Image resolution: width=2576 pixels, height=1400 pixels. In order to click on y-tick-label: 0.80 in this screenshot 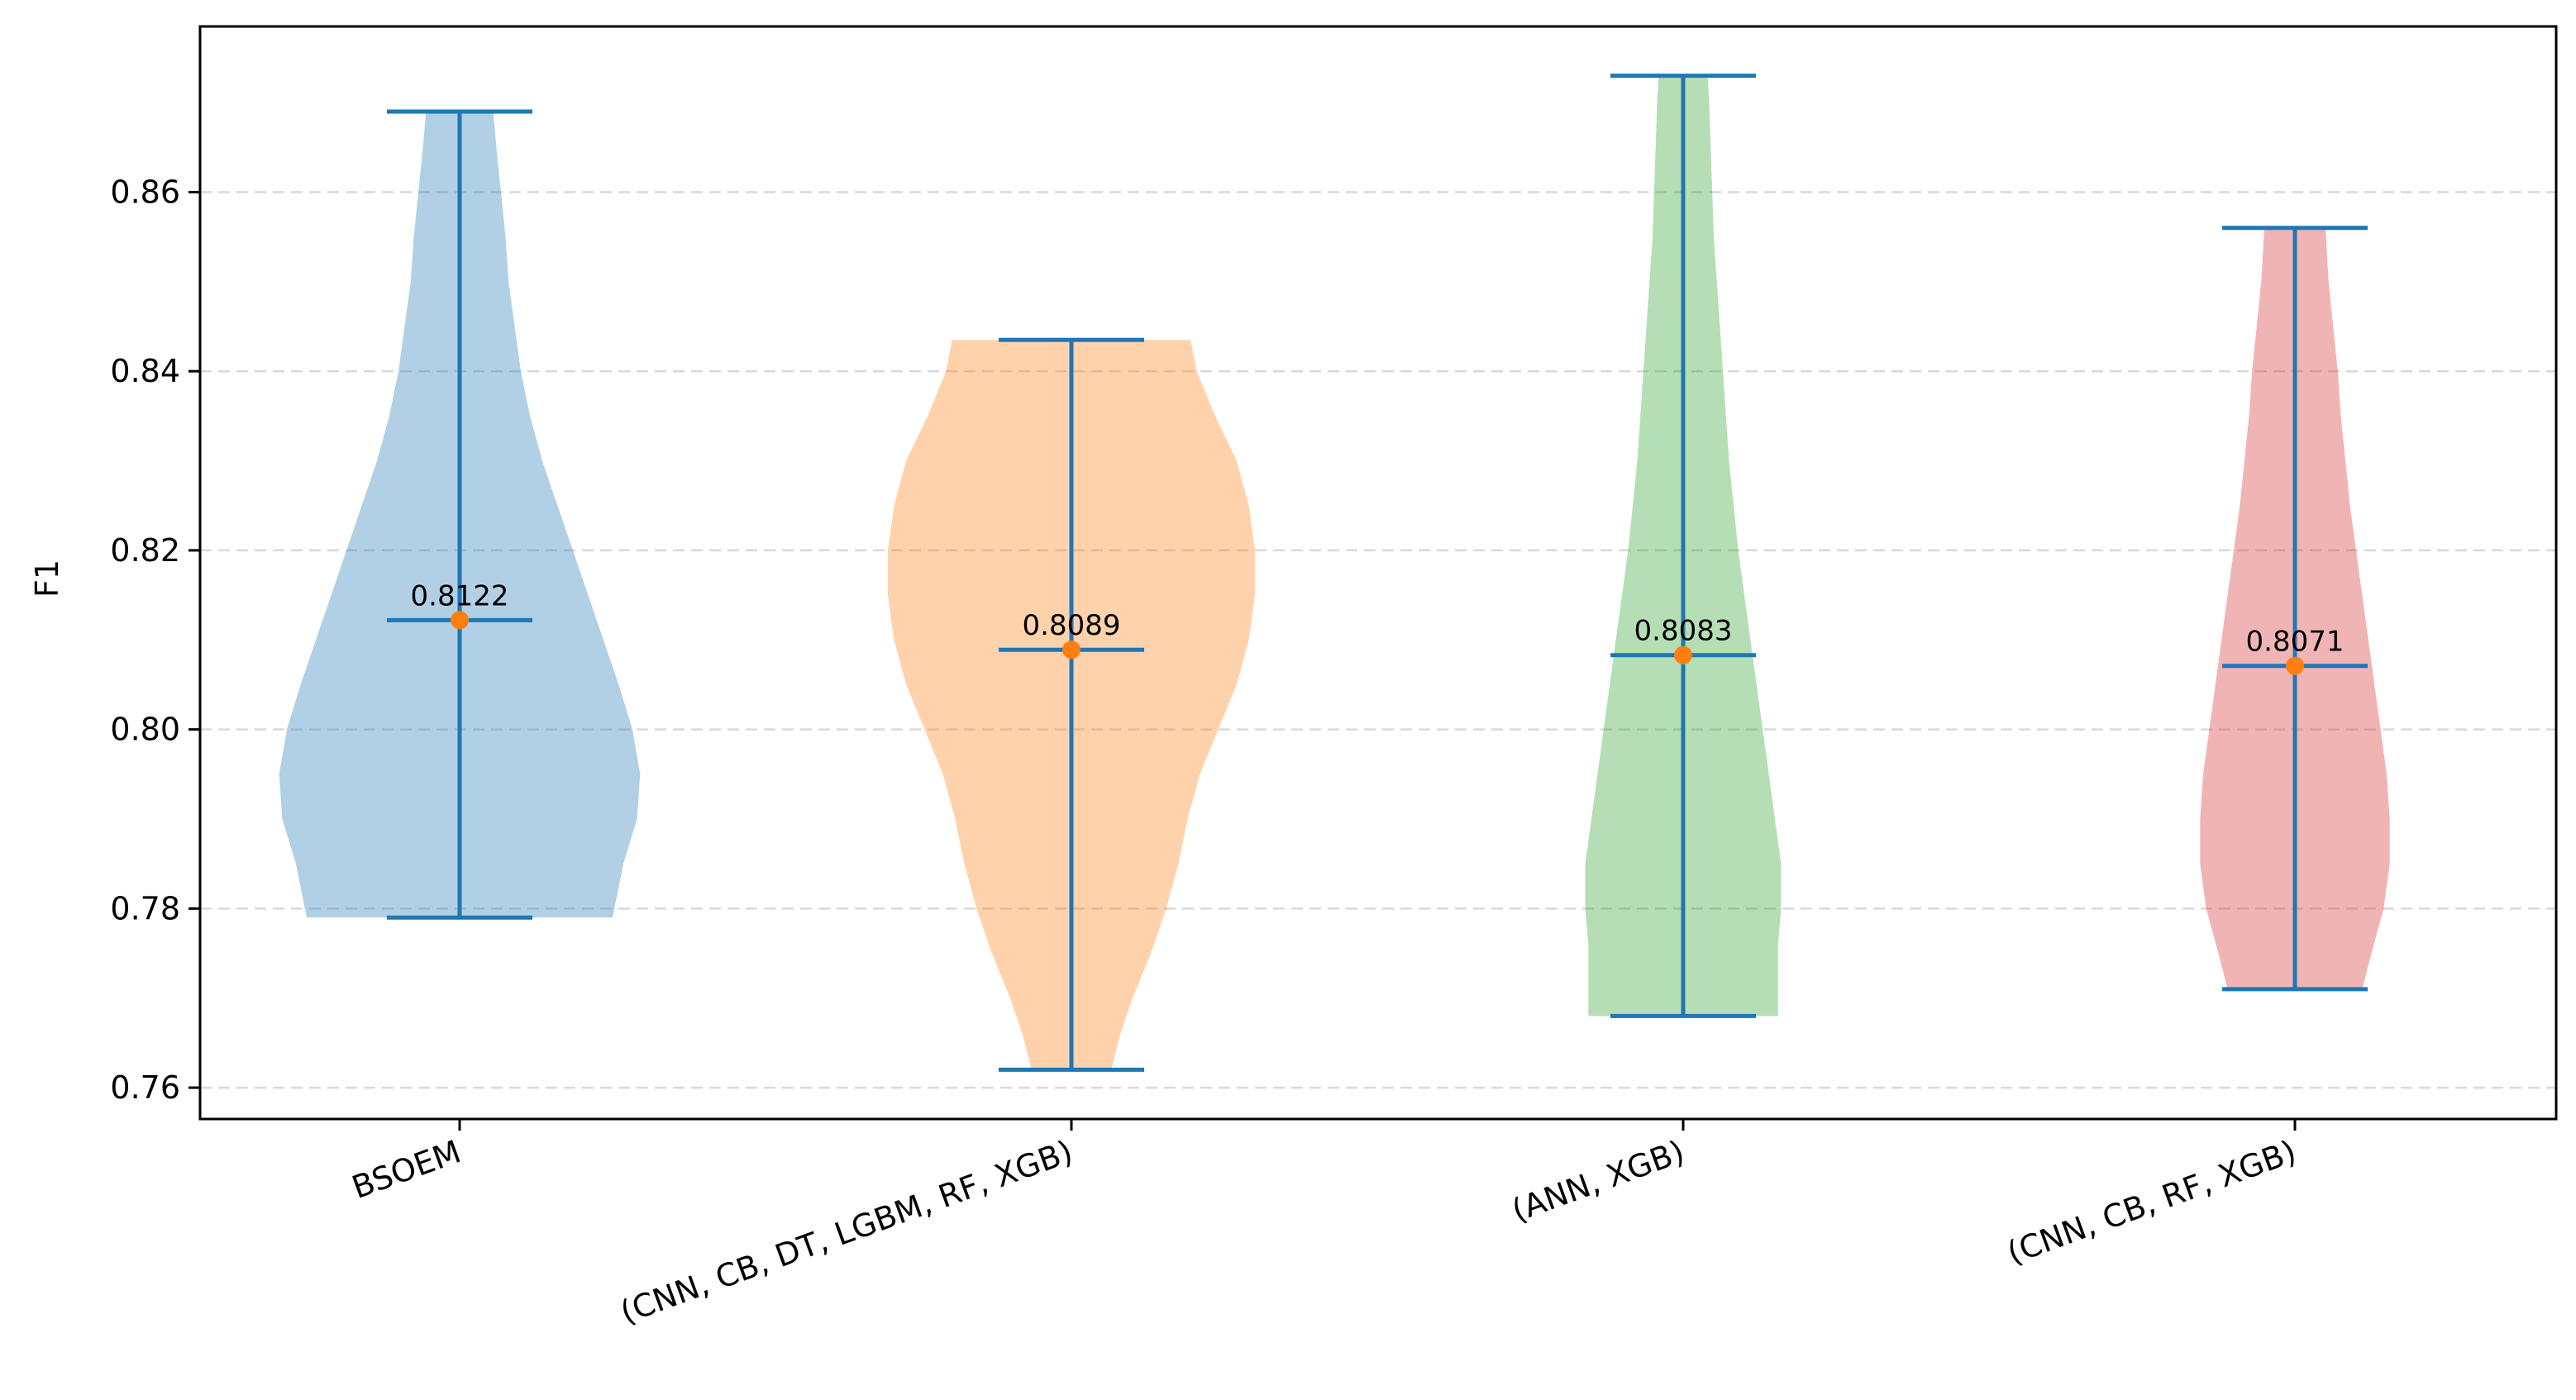, I will do `click(145, 730)`.